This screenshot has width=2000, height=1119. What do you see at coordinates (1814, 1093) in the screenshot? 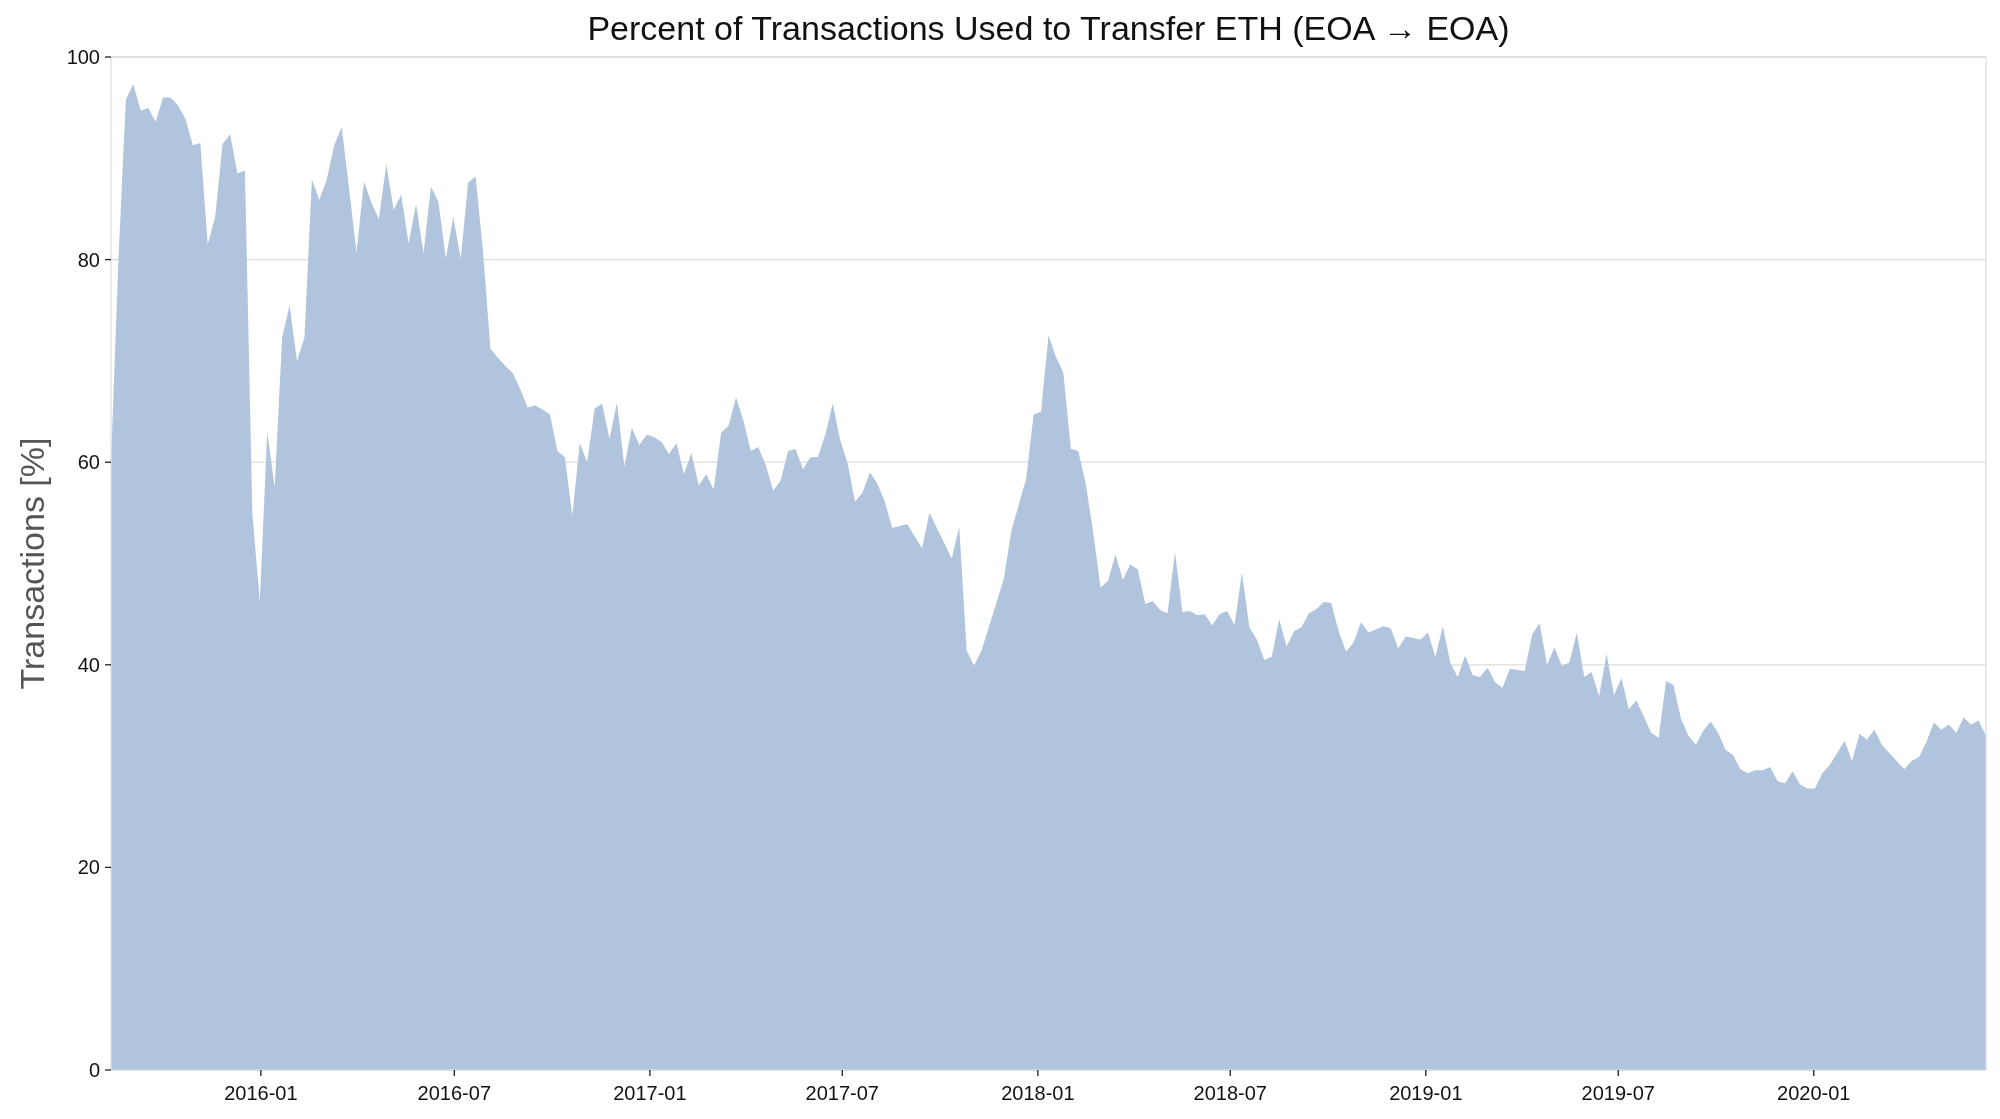
I see `x-tick-label: 2020-01` at bounding box center [1814, 1093].